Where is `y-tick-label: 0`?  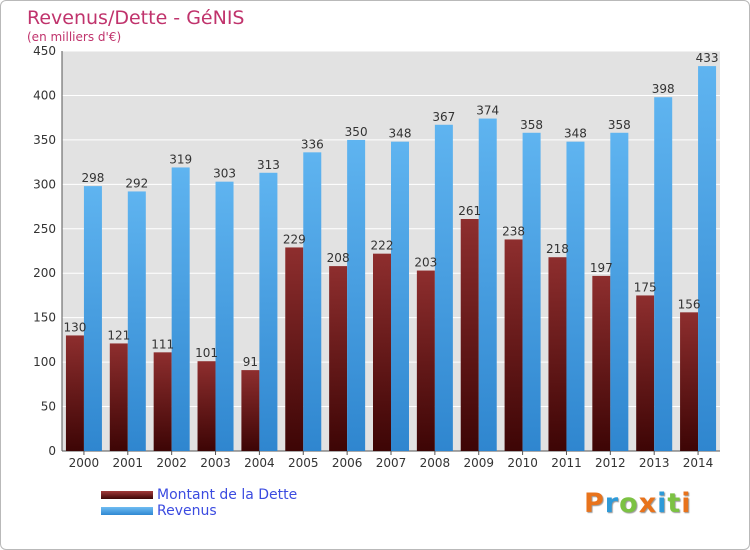 y-tick-label: 0 is located at coordinates (52, 451).